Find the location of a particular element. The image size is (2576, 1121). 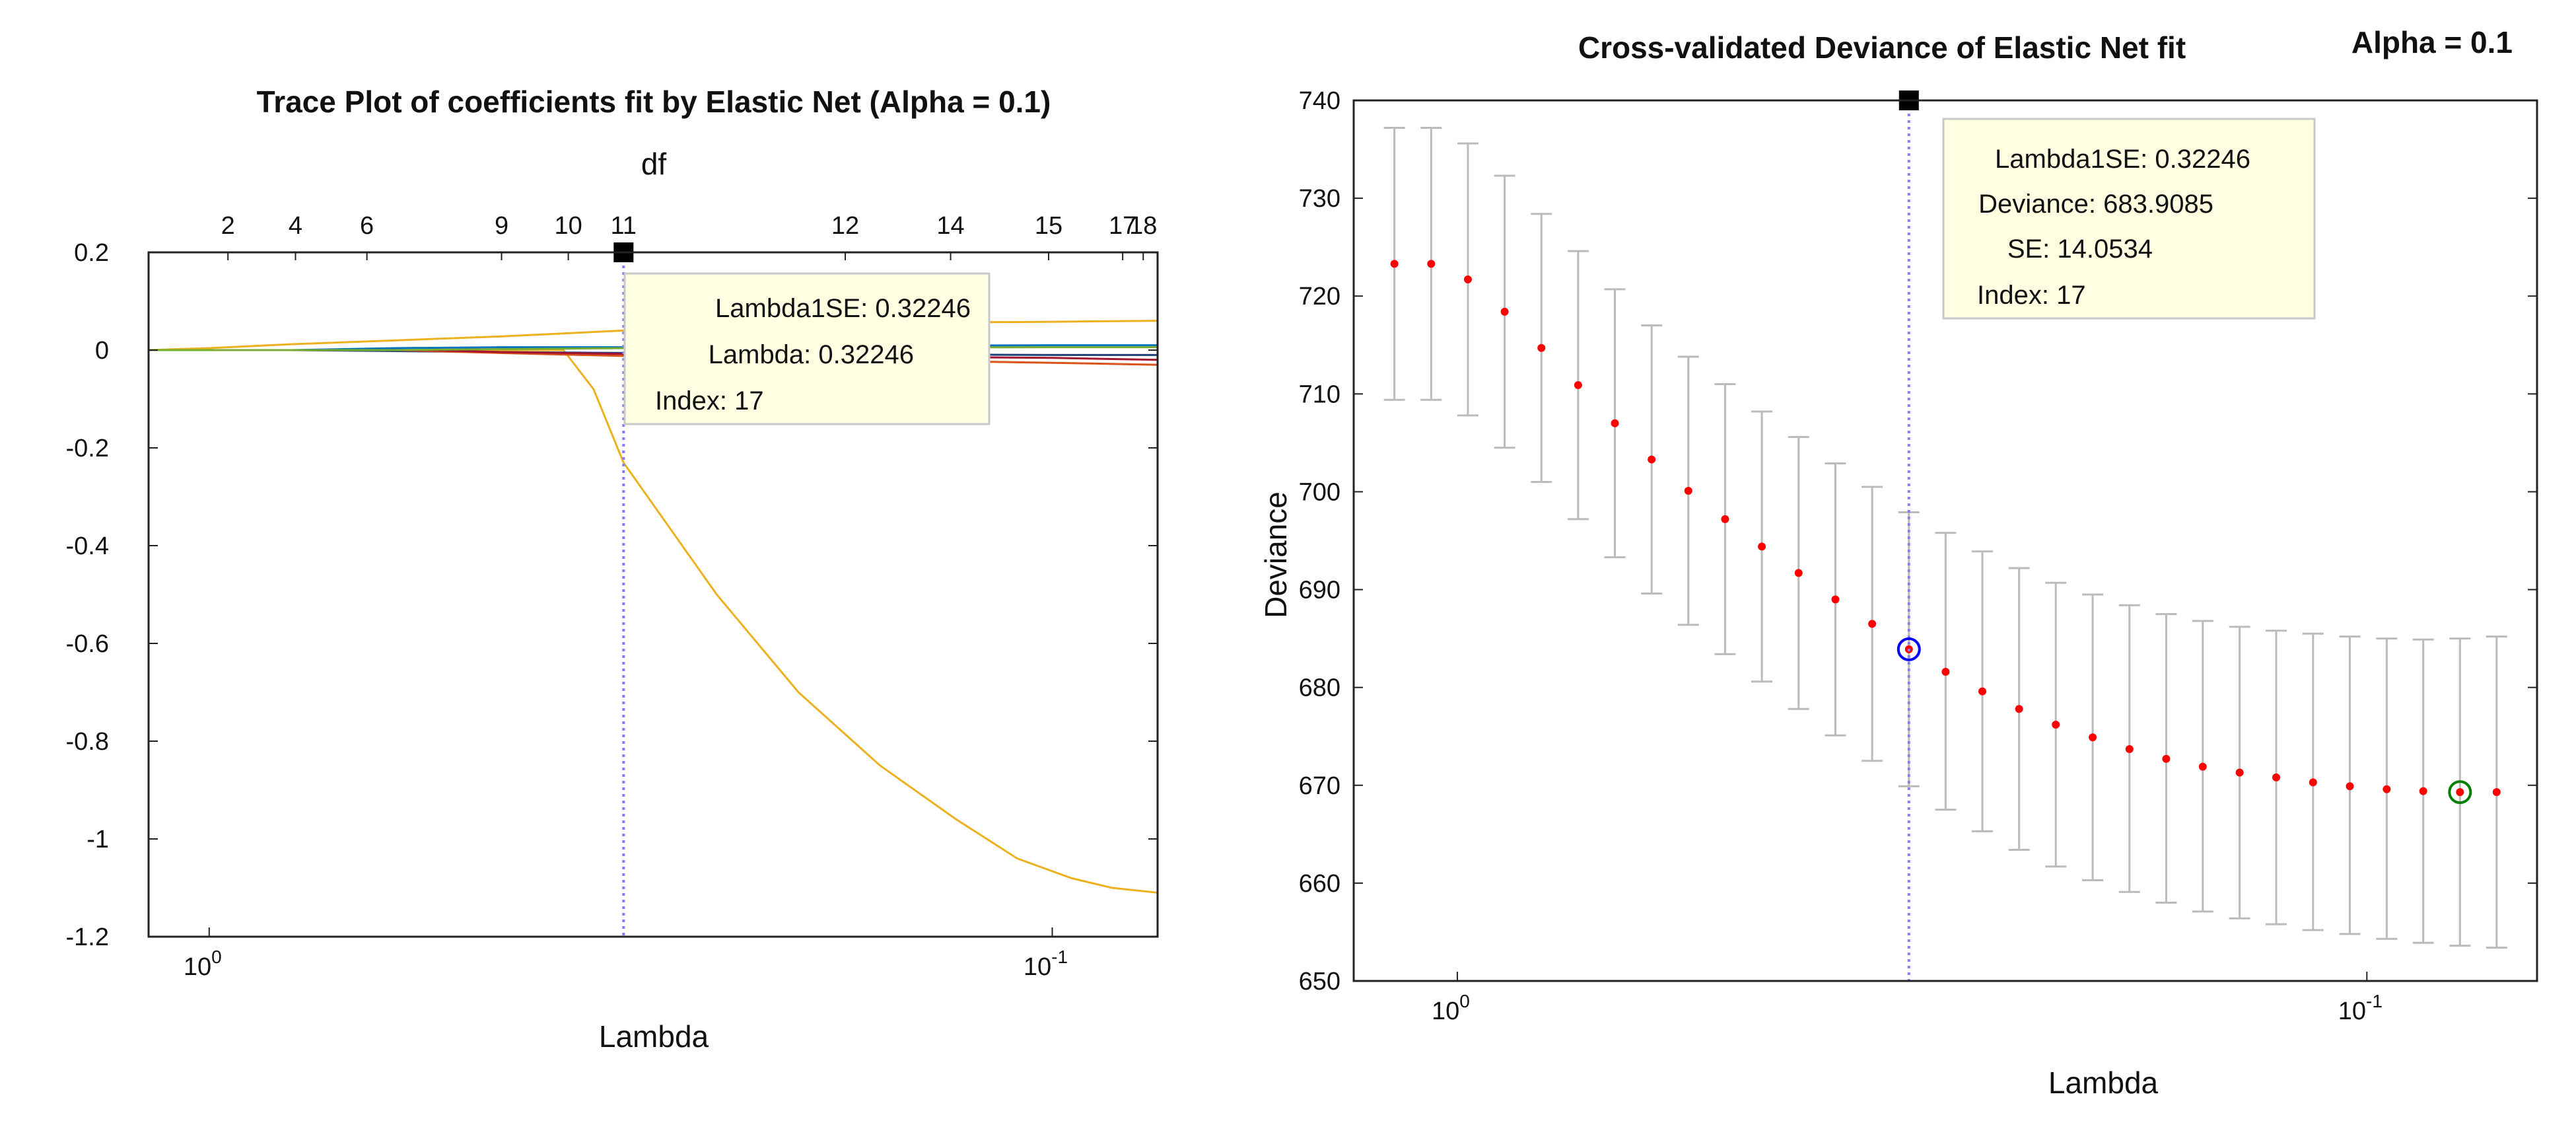

df-tick-label: 9 is located at coordinates (502, 226).